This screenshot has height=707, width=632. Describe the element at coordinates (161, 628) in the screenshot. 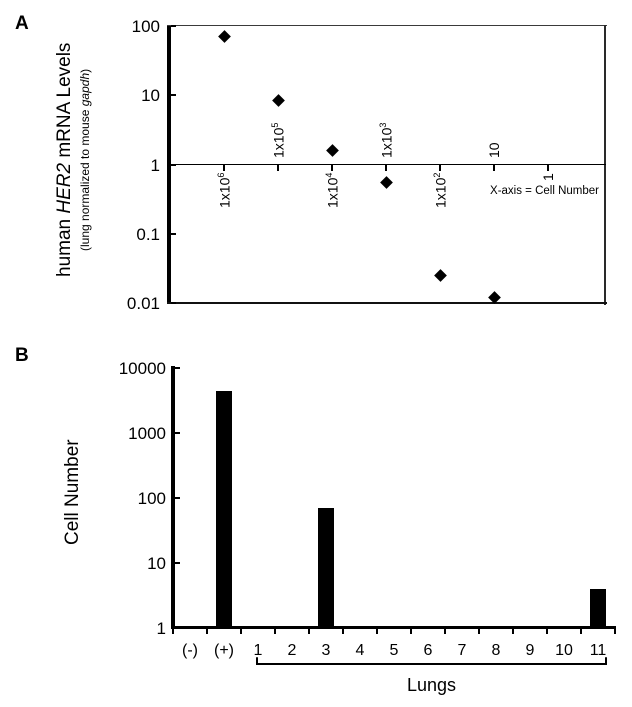

I see `b-y-tick-label: 1` at that location.